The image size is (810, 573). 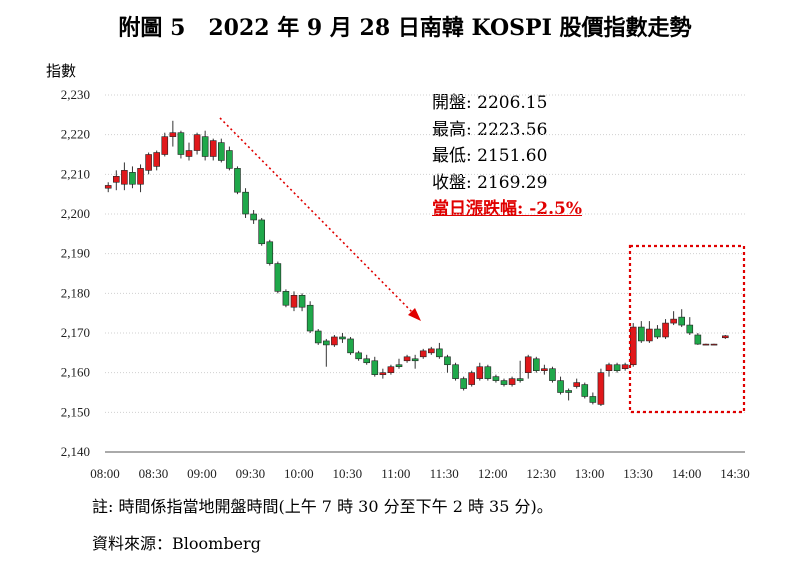 I want to click on x-tick-label: 09:30, so click(x=251, y=473).